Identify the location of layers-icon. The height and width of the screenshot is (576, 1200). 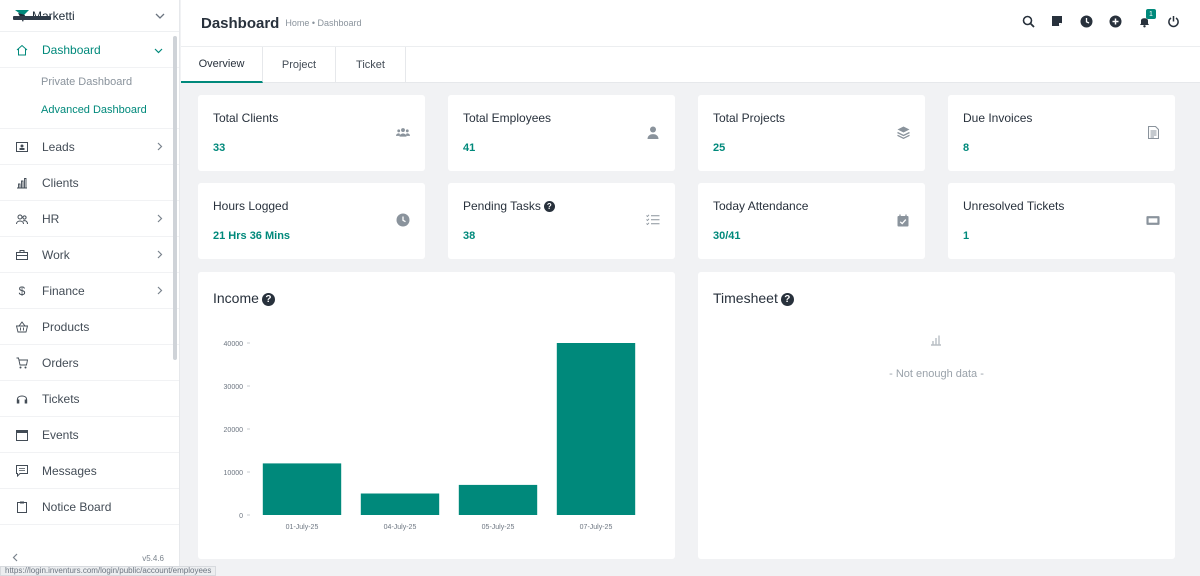
(903, 132).